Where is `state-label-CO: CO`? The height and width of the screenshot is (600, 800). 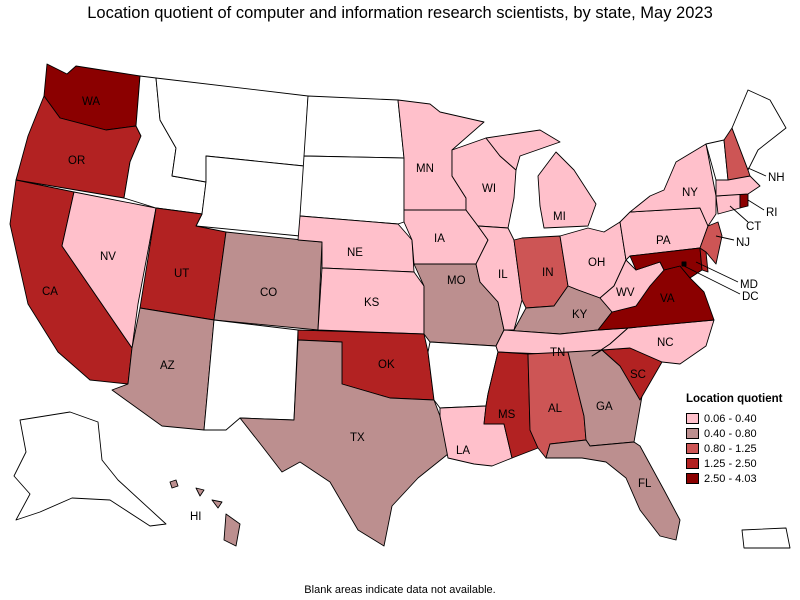
state-label-CO: CO is located at coordinates (268, 293).